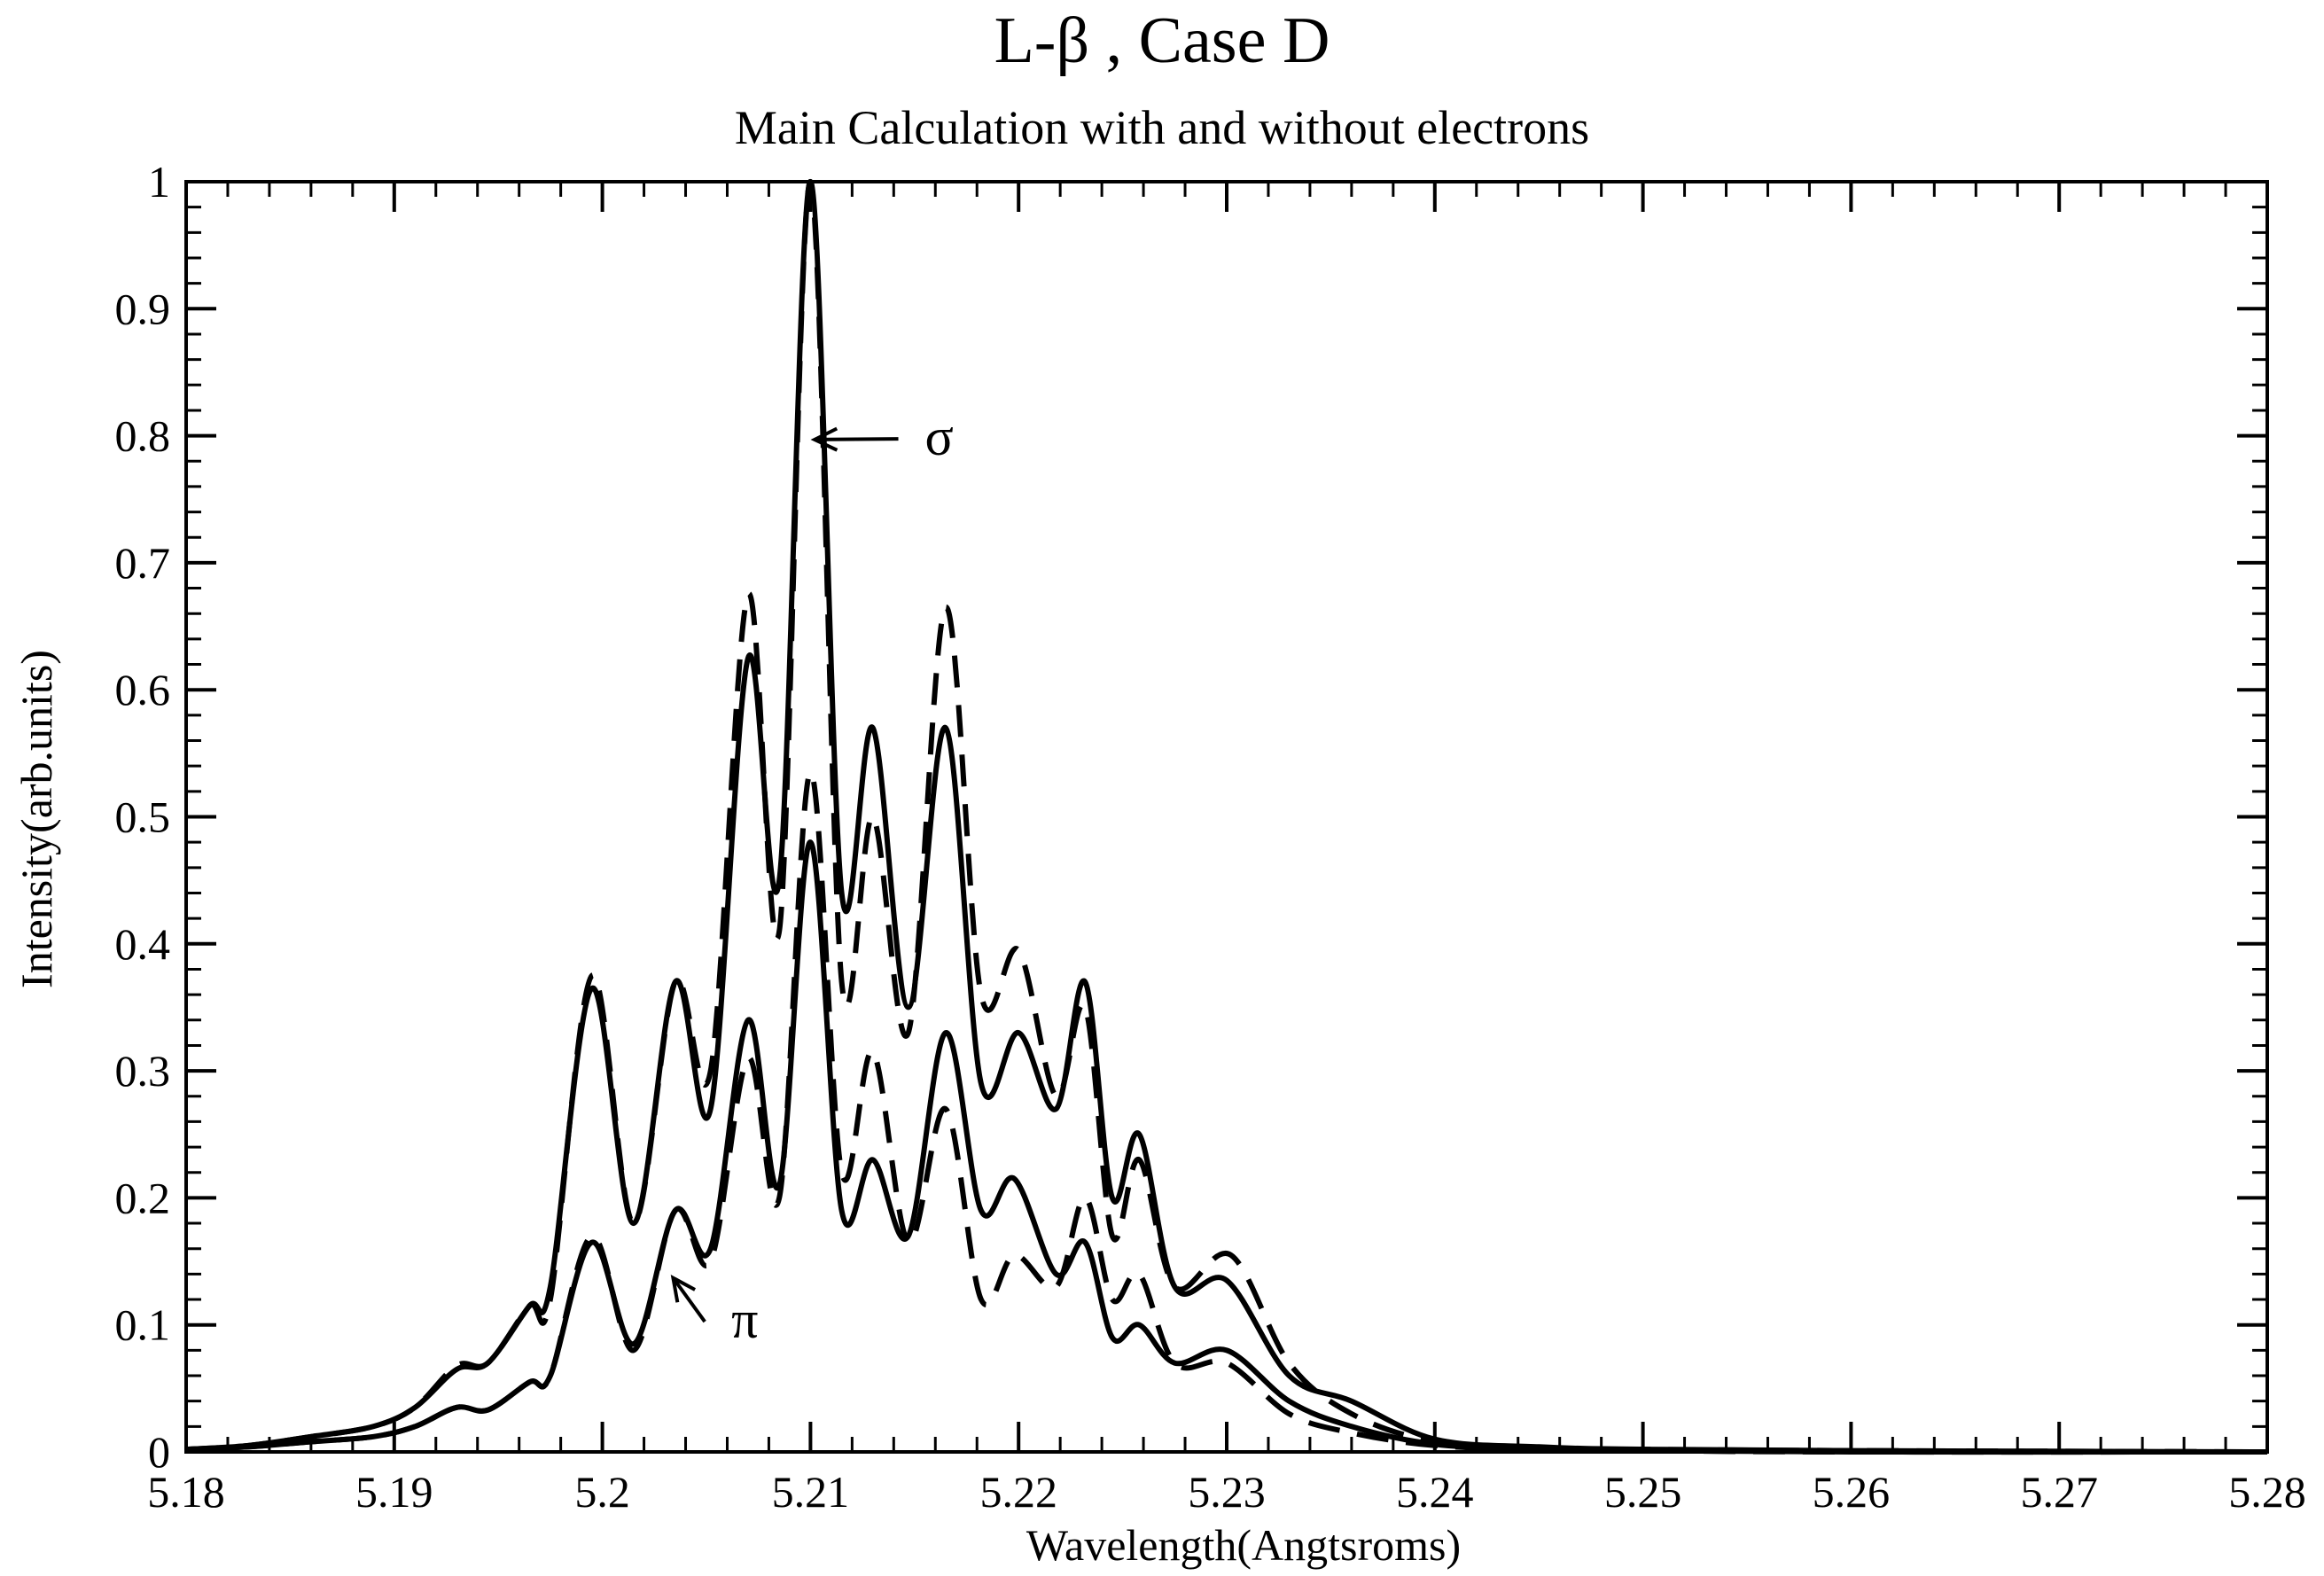  I want to click on y-tick-label: 1, so click(159, 182).